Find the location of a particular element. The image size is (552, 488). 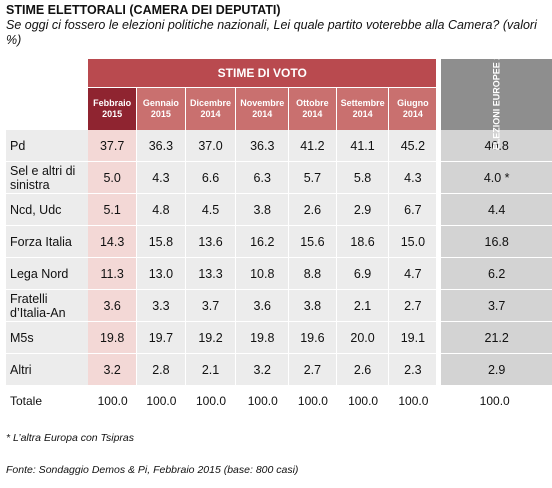

table-cell: 6.9 is located at coordinates (363, 274).